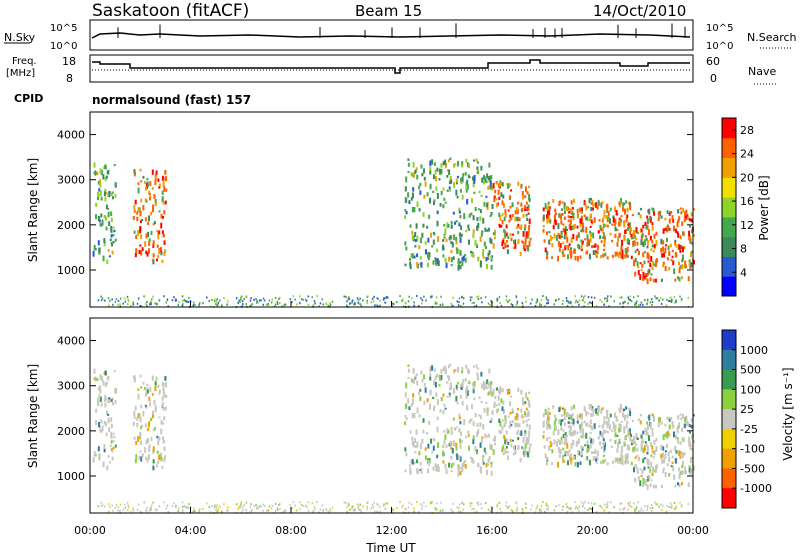 The height and width of the screenshot is (558, 800). Describe the element at coordinates (729, 246) in the screenshot. I see `power-colorbar-swatch` at that location.